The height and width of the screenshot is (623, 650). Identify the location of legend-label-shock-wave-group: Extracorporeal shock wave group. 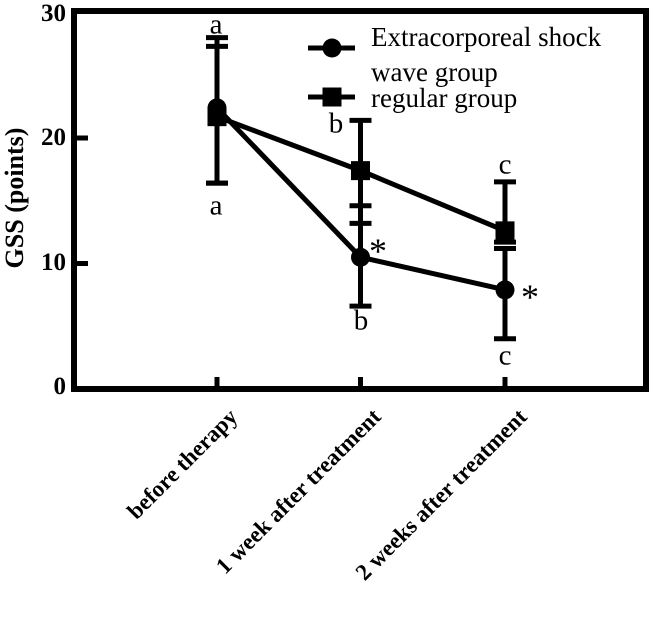
(486, 54).